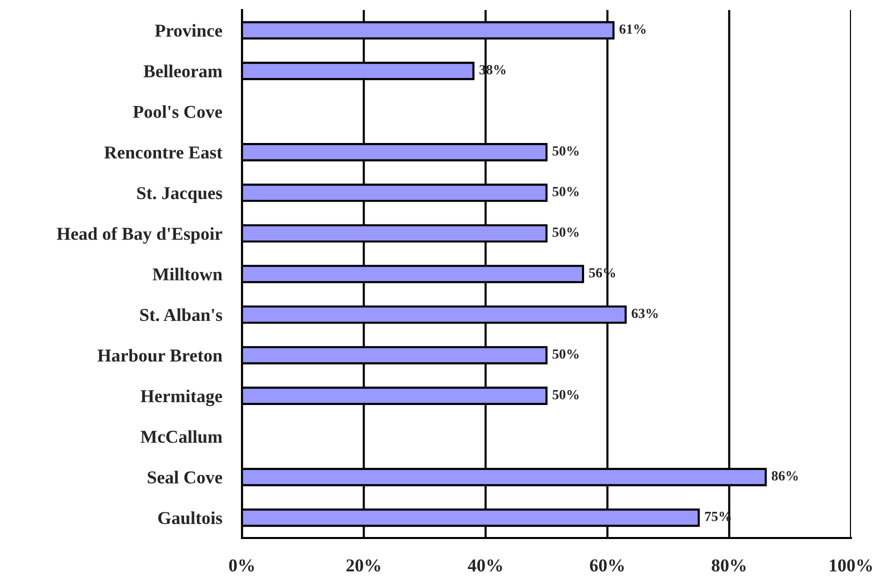 This screenshot has width=879, height=579. Describe the element at coordinates (190, 517) in the screenshot. I see `y-tick-label: Gaultois` at that location.